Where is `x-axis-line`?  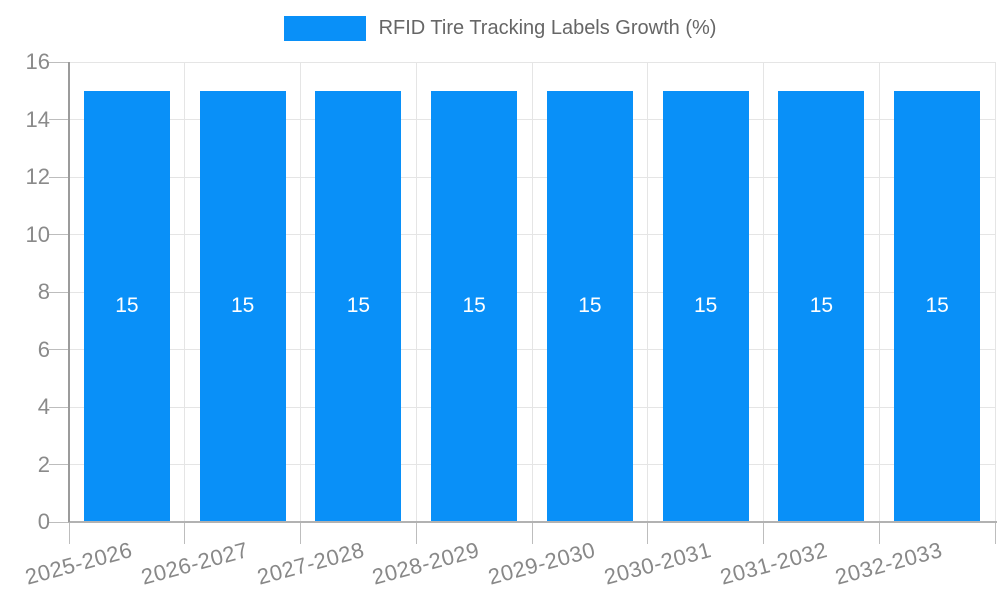 x-axis-line is located at coordinates (532, 522).